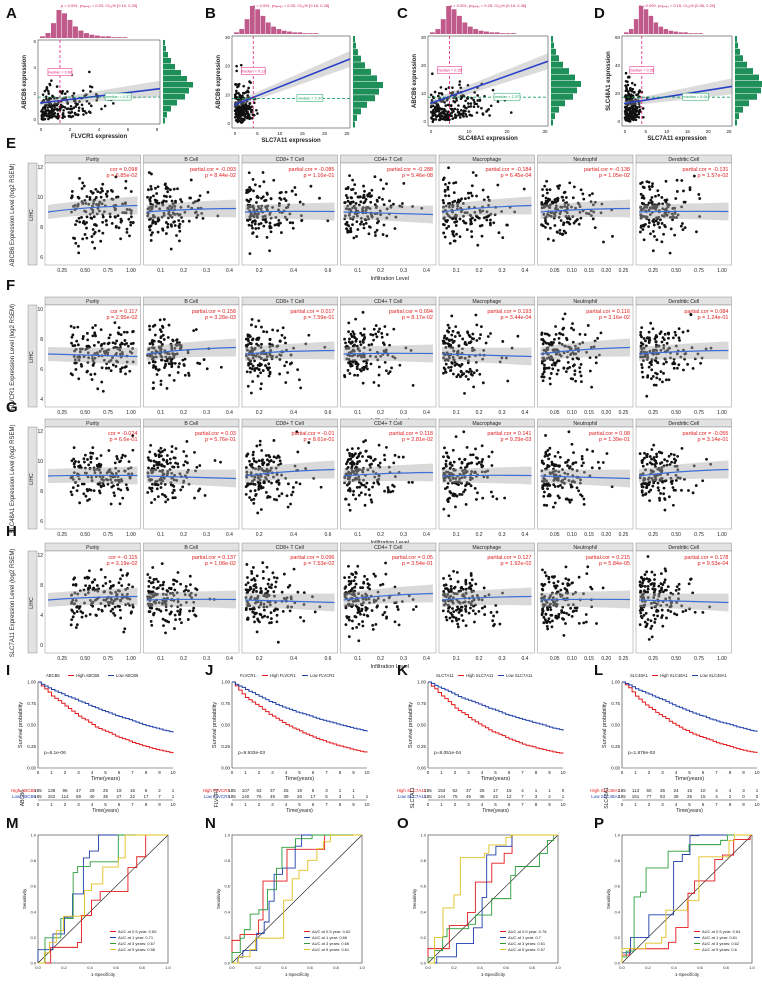 The image size is (762, 991). I want to click on p-value-label: p = 2.81e-02, so click(417, 440).